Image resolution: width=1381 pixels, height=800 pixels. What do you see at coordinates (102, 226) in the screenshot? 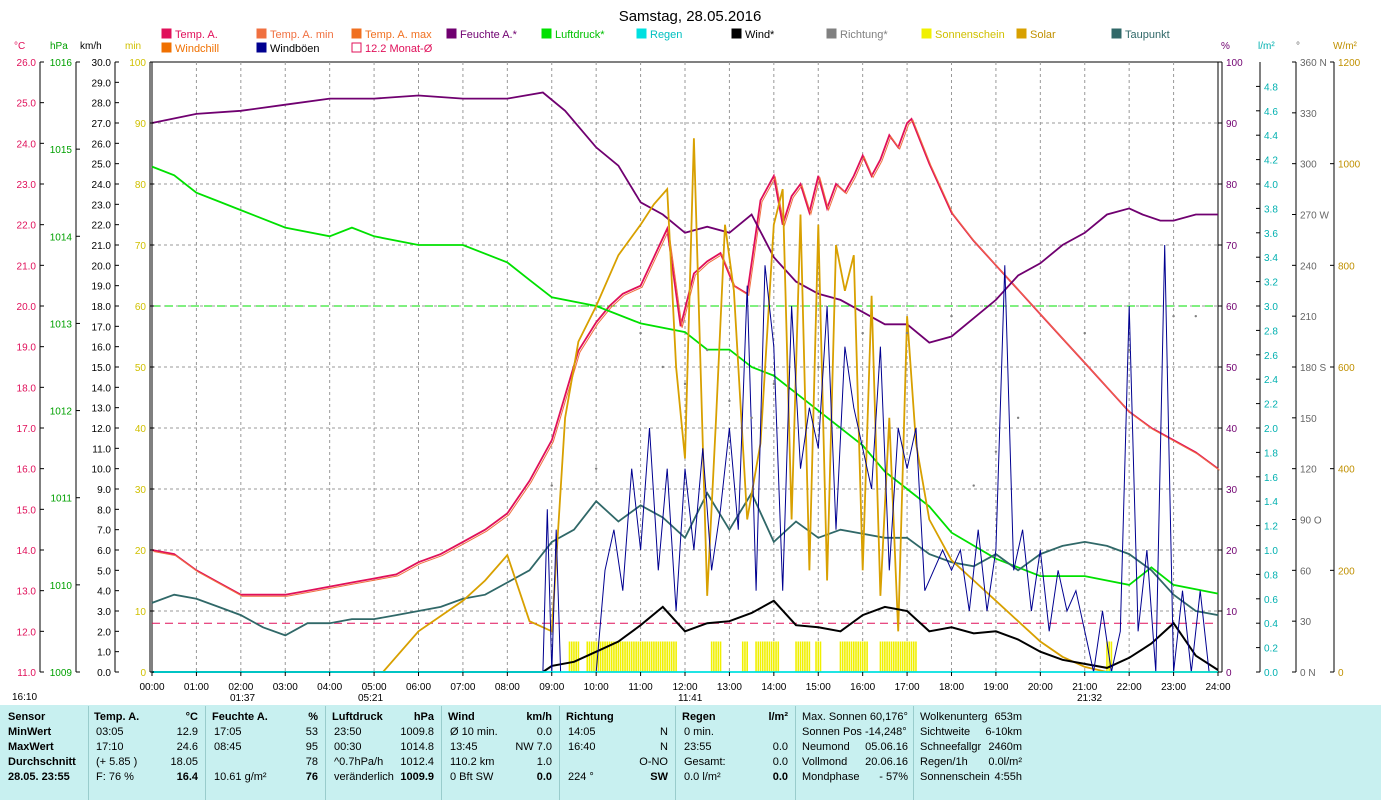
I see `y-tick-label-wind_kmh: 22.0` at bounding box center [102, 226].